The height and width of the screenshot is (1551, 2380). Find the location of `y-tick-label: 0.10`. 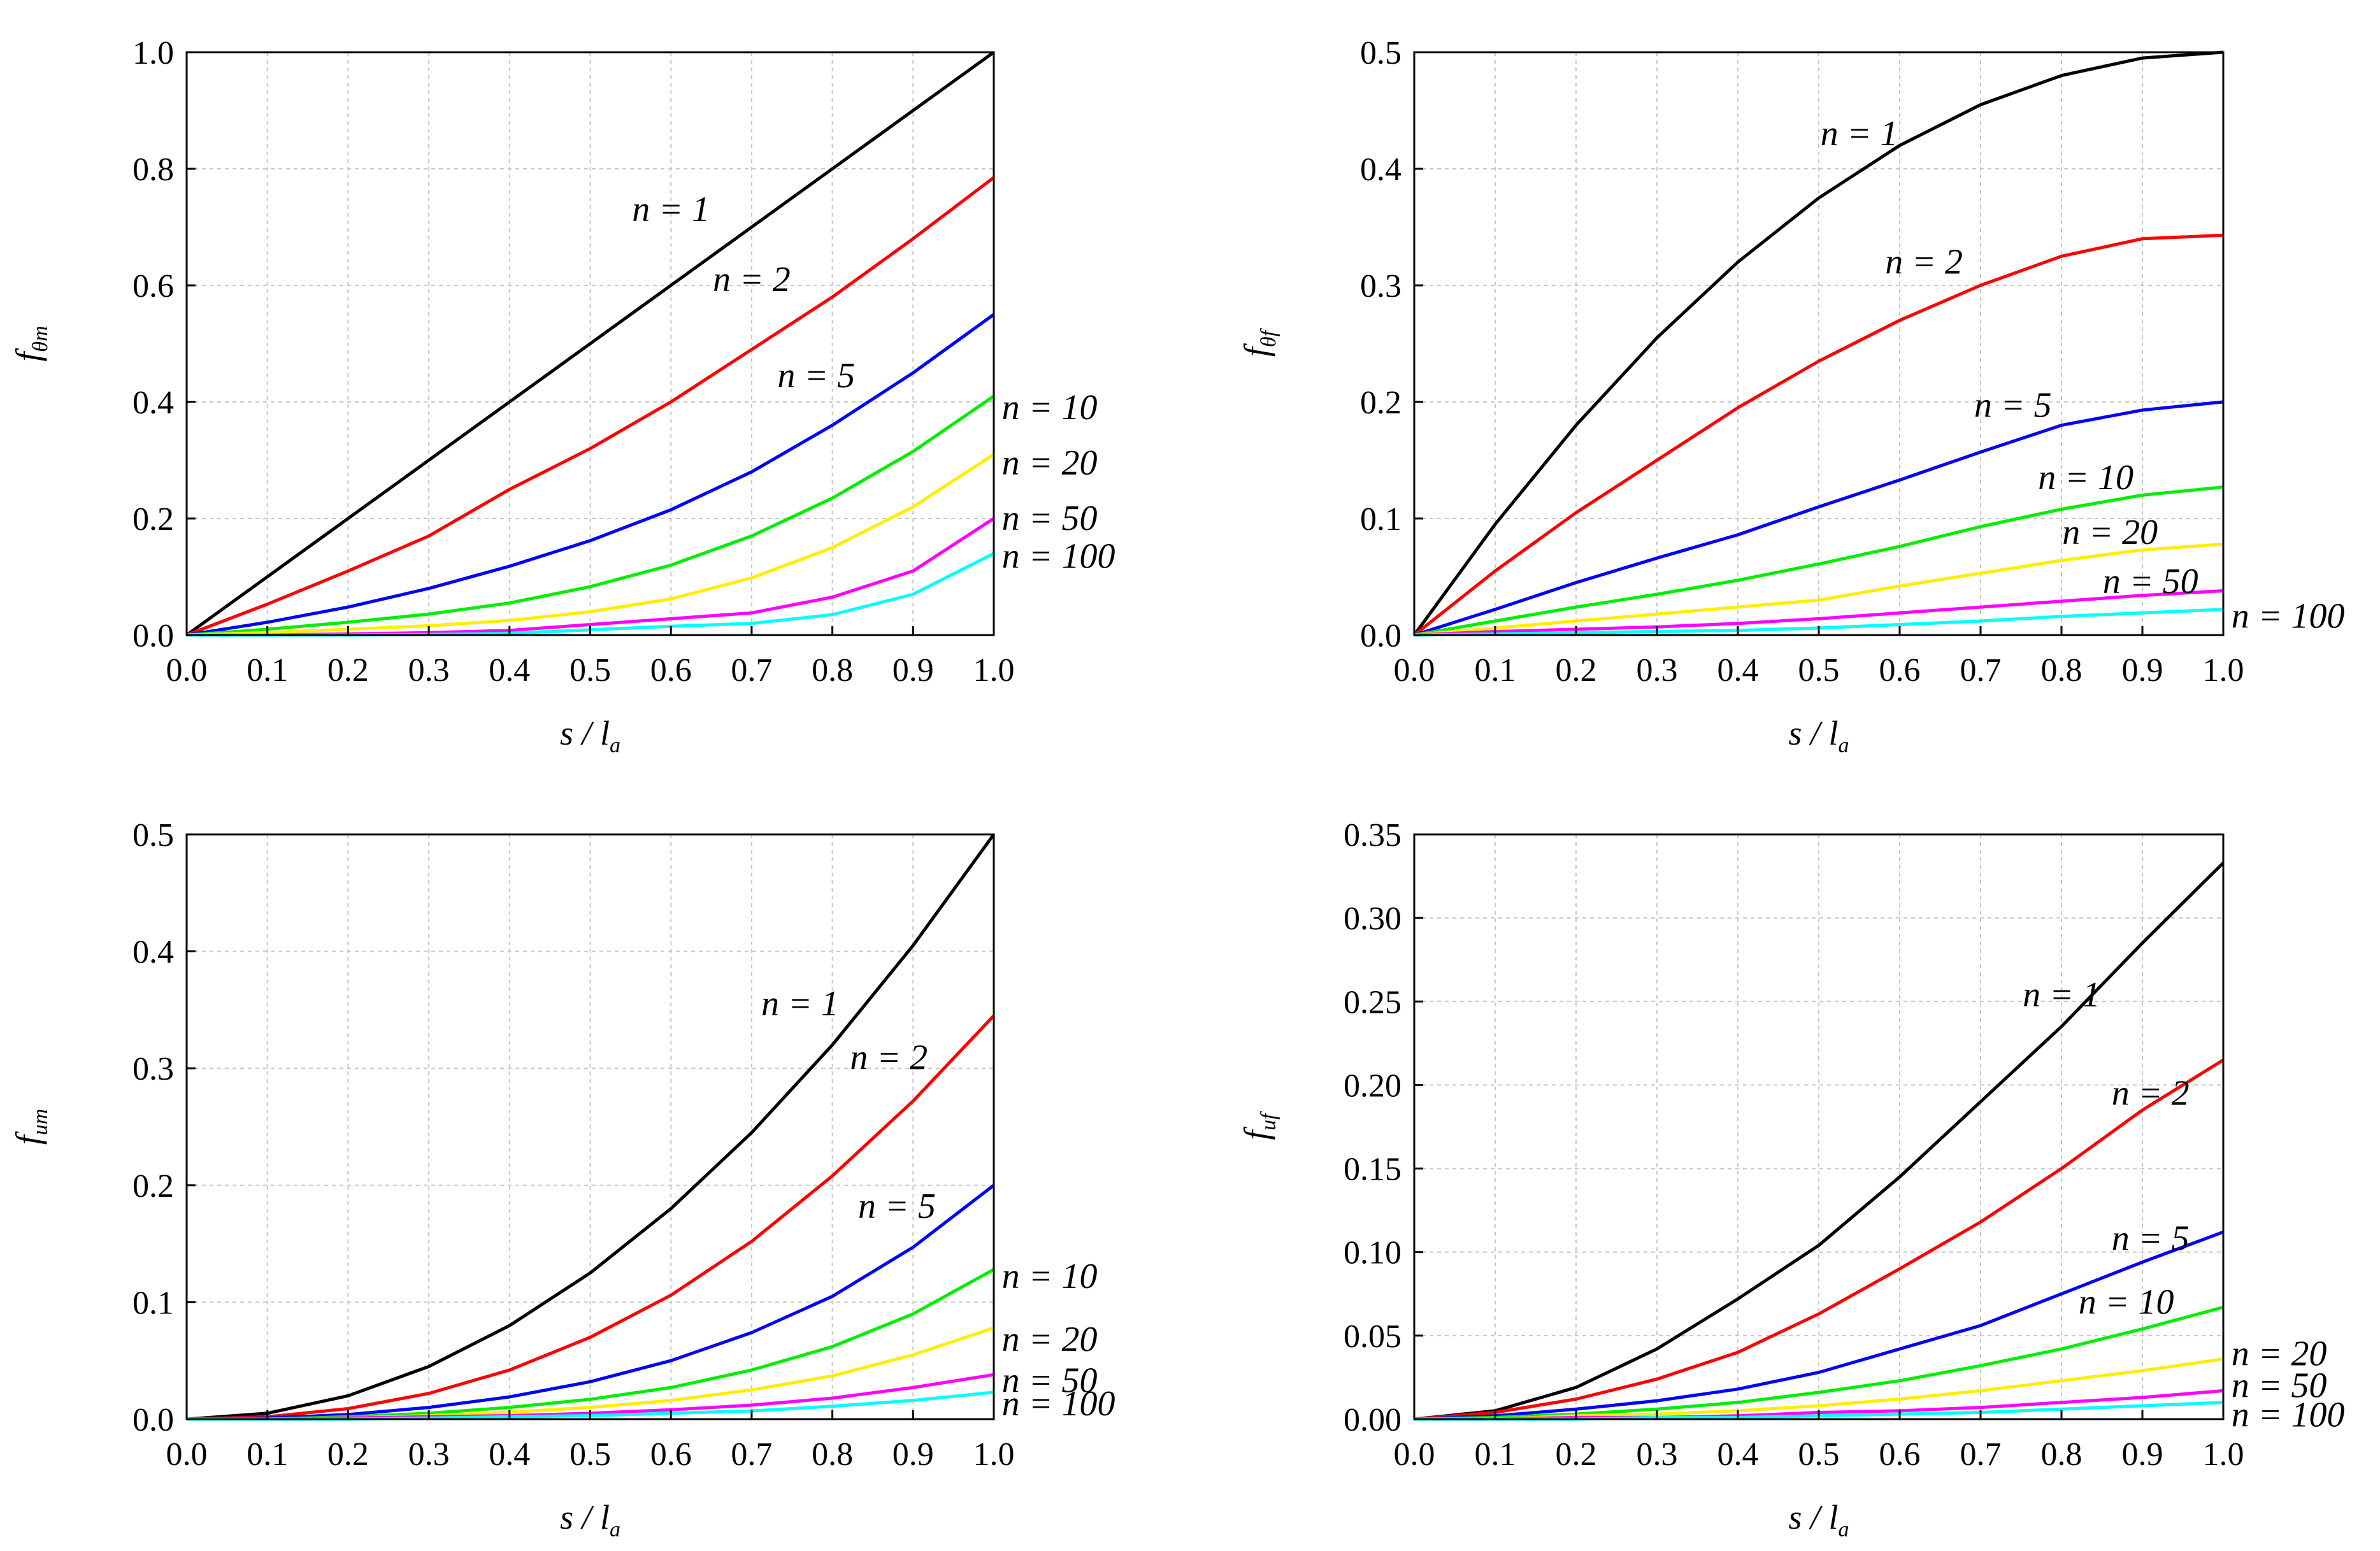

y-tick-label: 0.10 is located at coordinates (1372, 1253).